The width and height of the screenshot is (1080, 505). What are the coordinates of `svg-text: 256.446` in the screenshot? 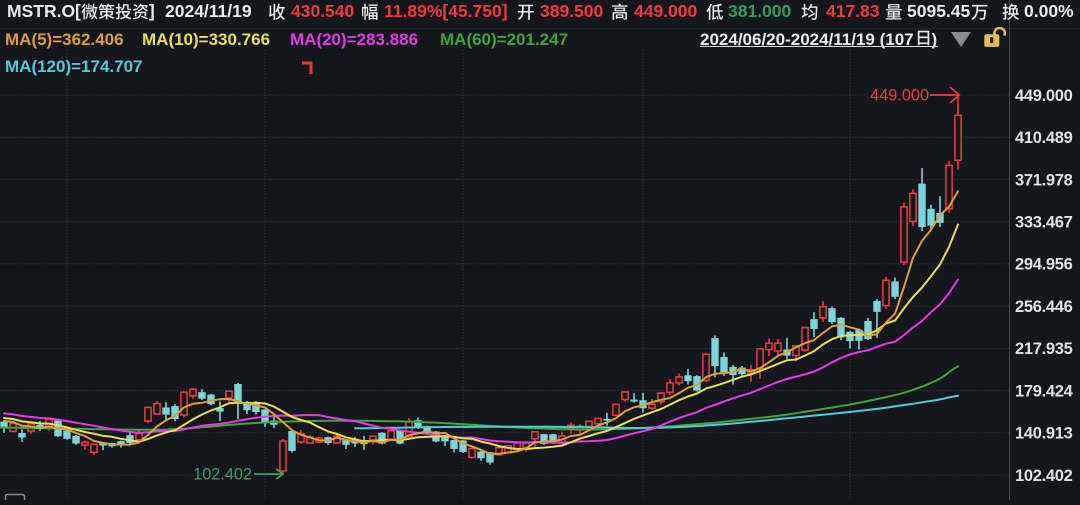 It's located at (1044, 307).